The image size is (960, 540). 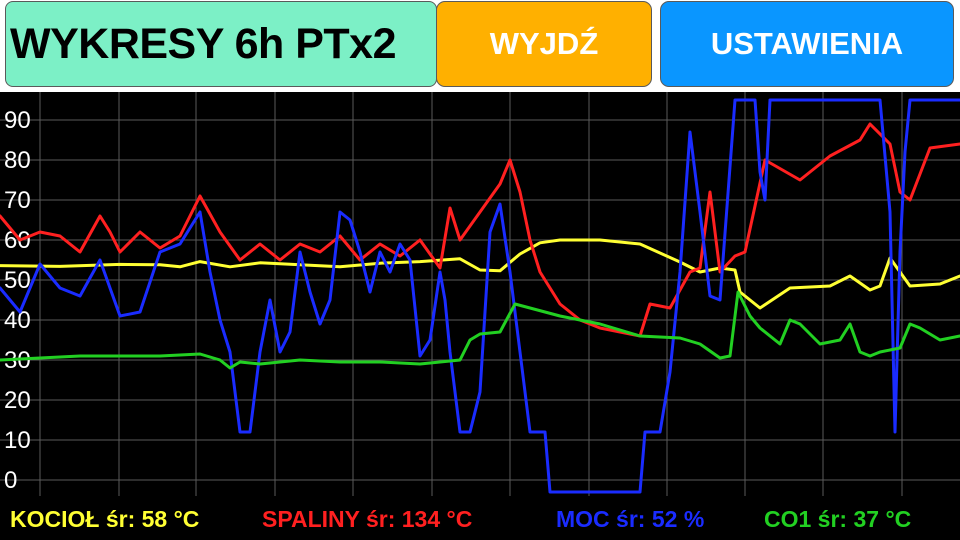 What do you see at coordinates (17, 120) in the screenshot?
I see `y-tick-label: 90` at bounding box center [17, 120].